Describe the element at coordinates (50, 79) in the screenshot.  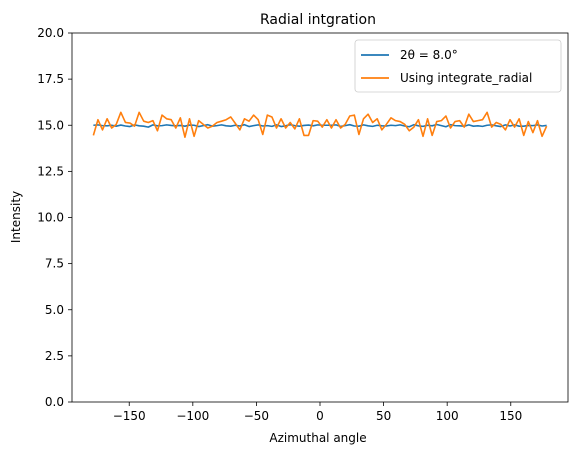
I see `y-tick-label: 17.5` at that location.